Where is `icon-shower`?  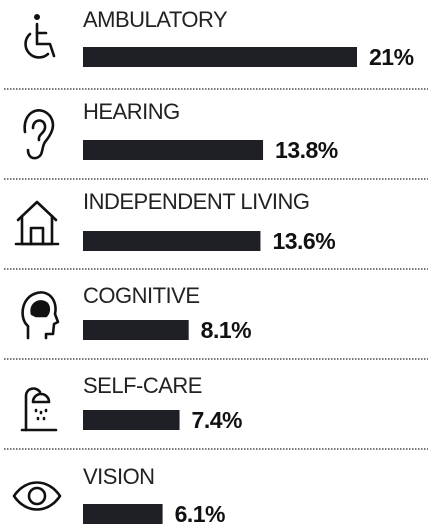 icon-shower is located at coordinates (39, 409).